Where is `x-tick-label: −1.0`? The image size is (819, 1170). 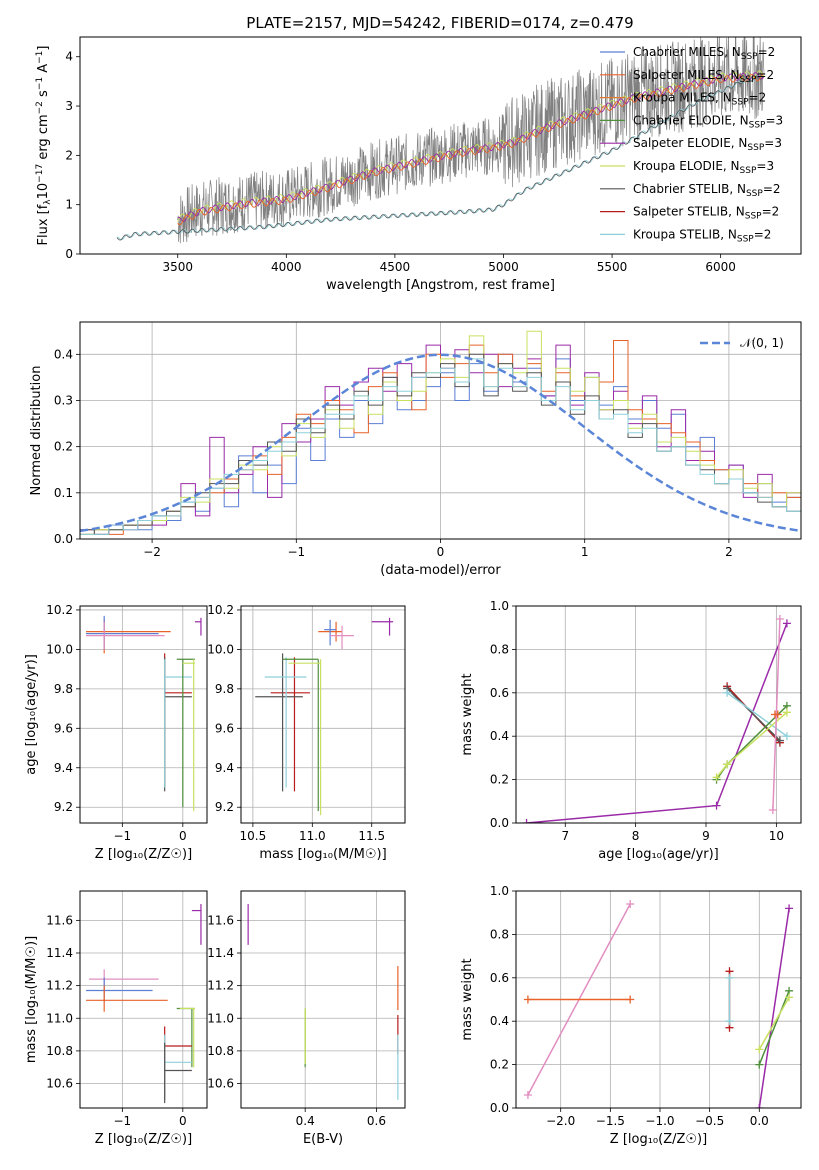
x-tick-label: −1.0 is located at coordinates (659, 1121).